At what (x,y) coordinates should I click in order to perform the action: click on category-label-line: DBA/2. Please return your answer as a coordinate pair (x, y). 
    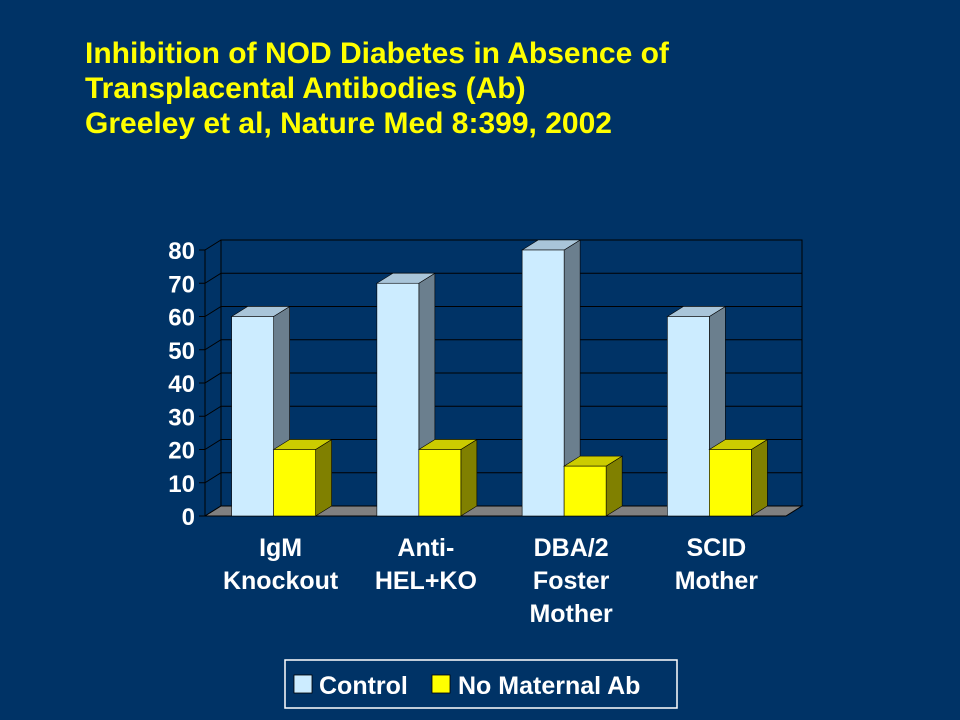
    Looking at the image, I should click on (571, 548).